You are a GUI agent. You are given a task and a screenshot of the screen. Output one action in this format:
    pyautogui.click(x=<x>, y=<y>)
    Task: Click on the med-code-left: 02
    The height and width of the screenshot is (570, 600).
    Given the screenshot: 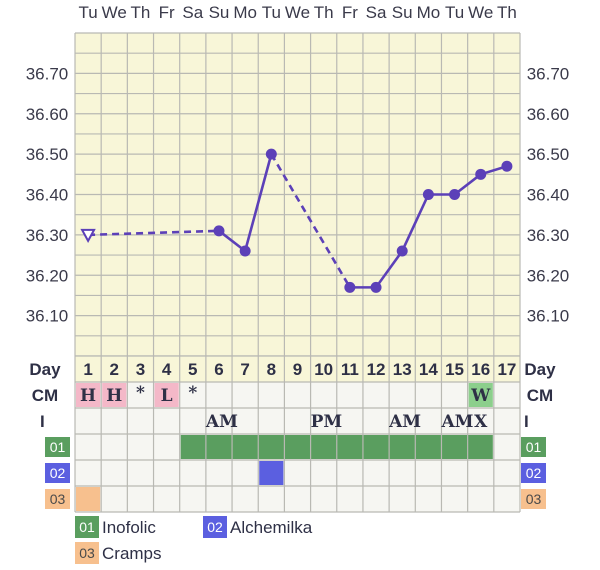 What is the action you would take?
    pyautogui.click(x=58, y=473)
    